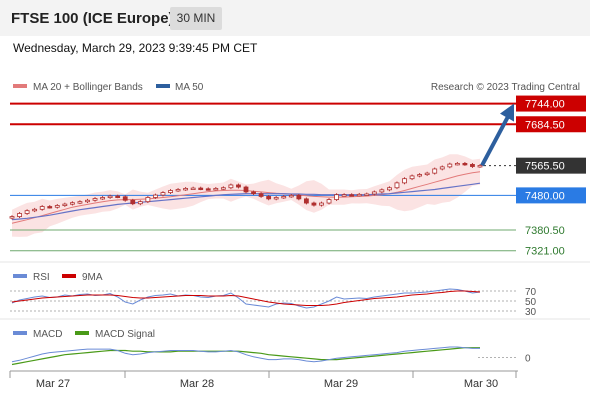 The height and width of the screenshot is (400, 590). What do you see at coordinates (495, 141) in the screenshot?
I see `arrow-shaft` at bounding box center [495, 141].